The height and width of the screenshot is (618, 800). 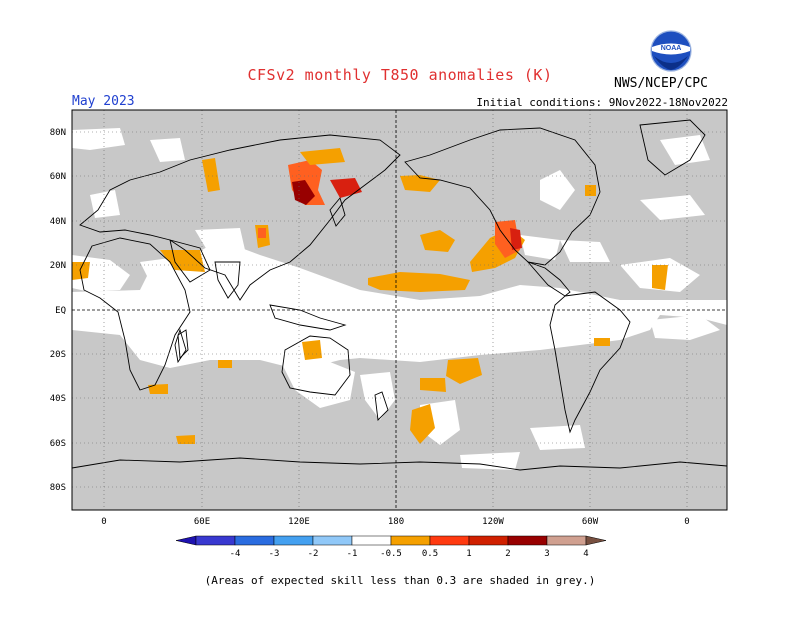 I want to click on lon-axis: 0 60E 120E 180 120W 60W 0, so click(x=395, y=522).